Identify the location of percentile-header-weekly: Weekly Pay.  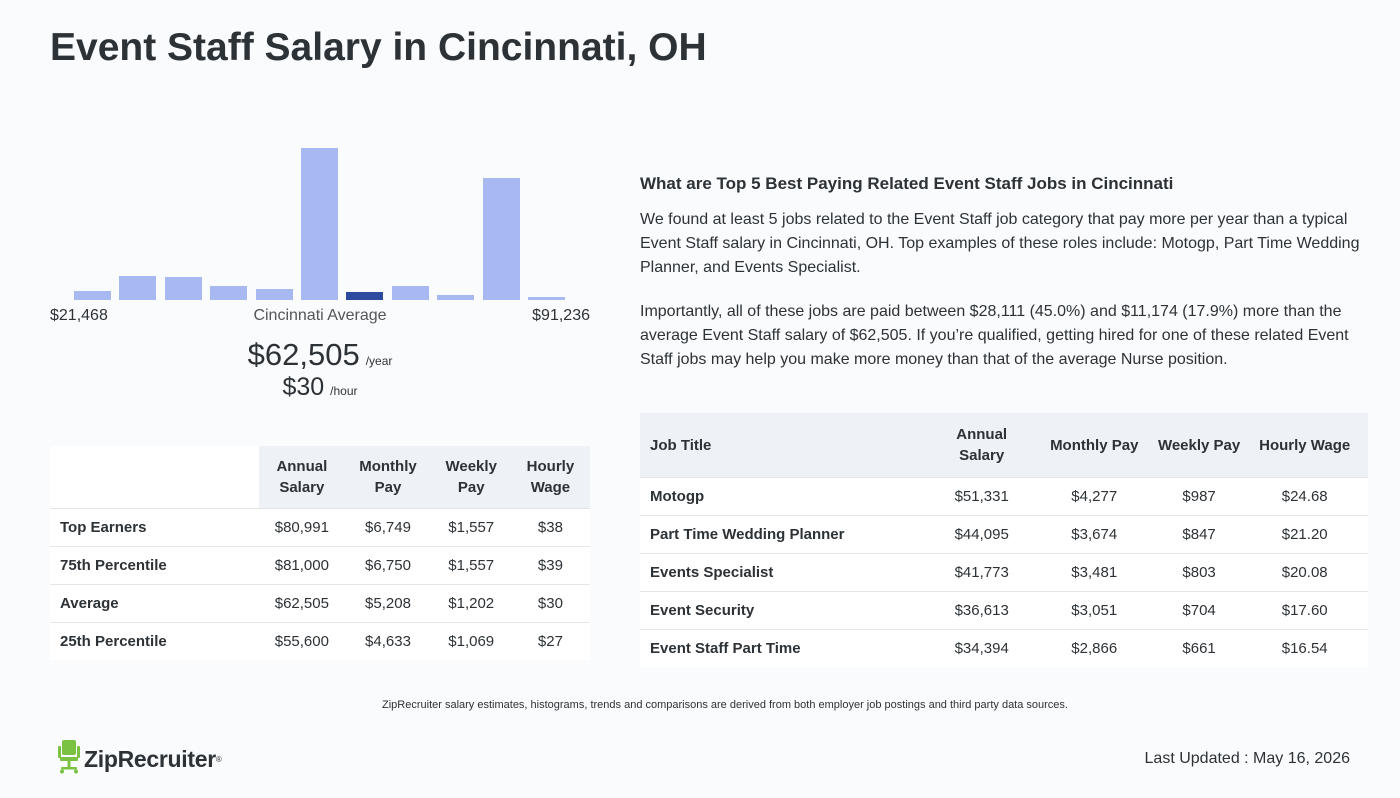
(471, 477).